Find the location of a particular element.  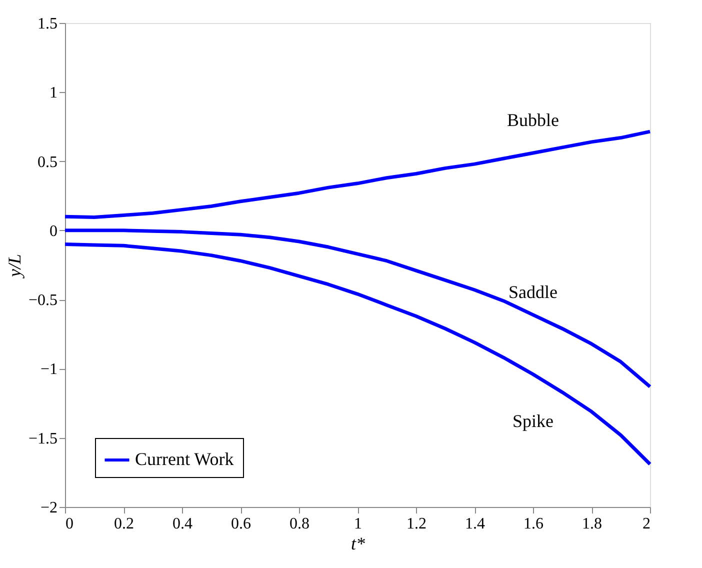

line-series is located at coordinates (357, 175).